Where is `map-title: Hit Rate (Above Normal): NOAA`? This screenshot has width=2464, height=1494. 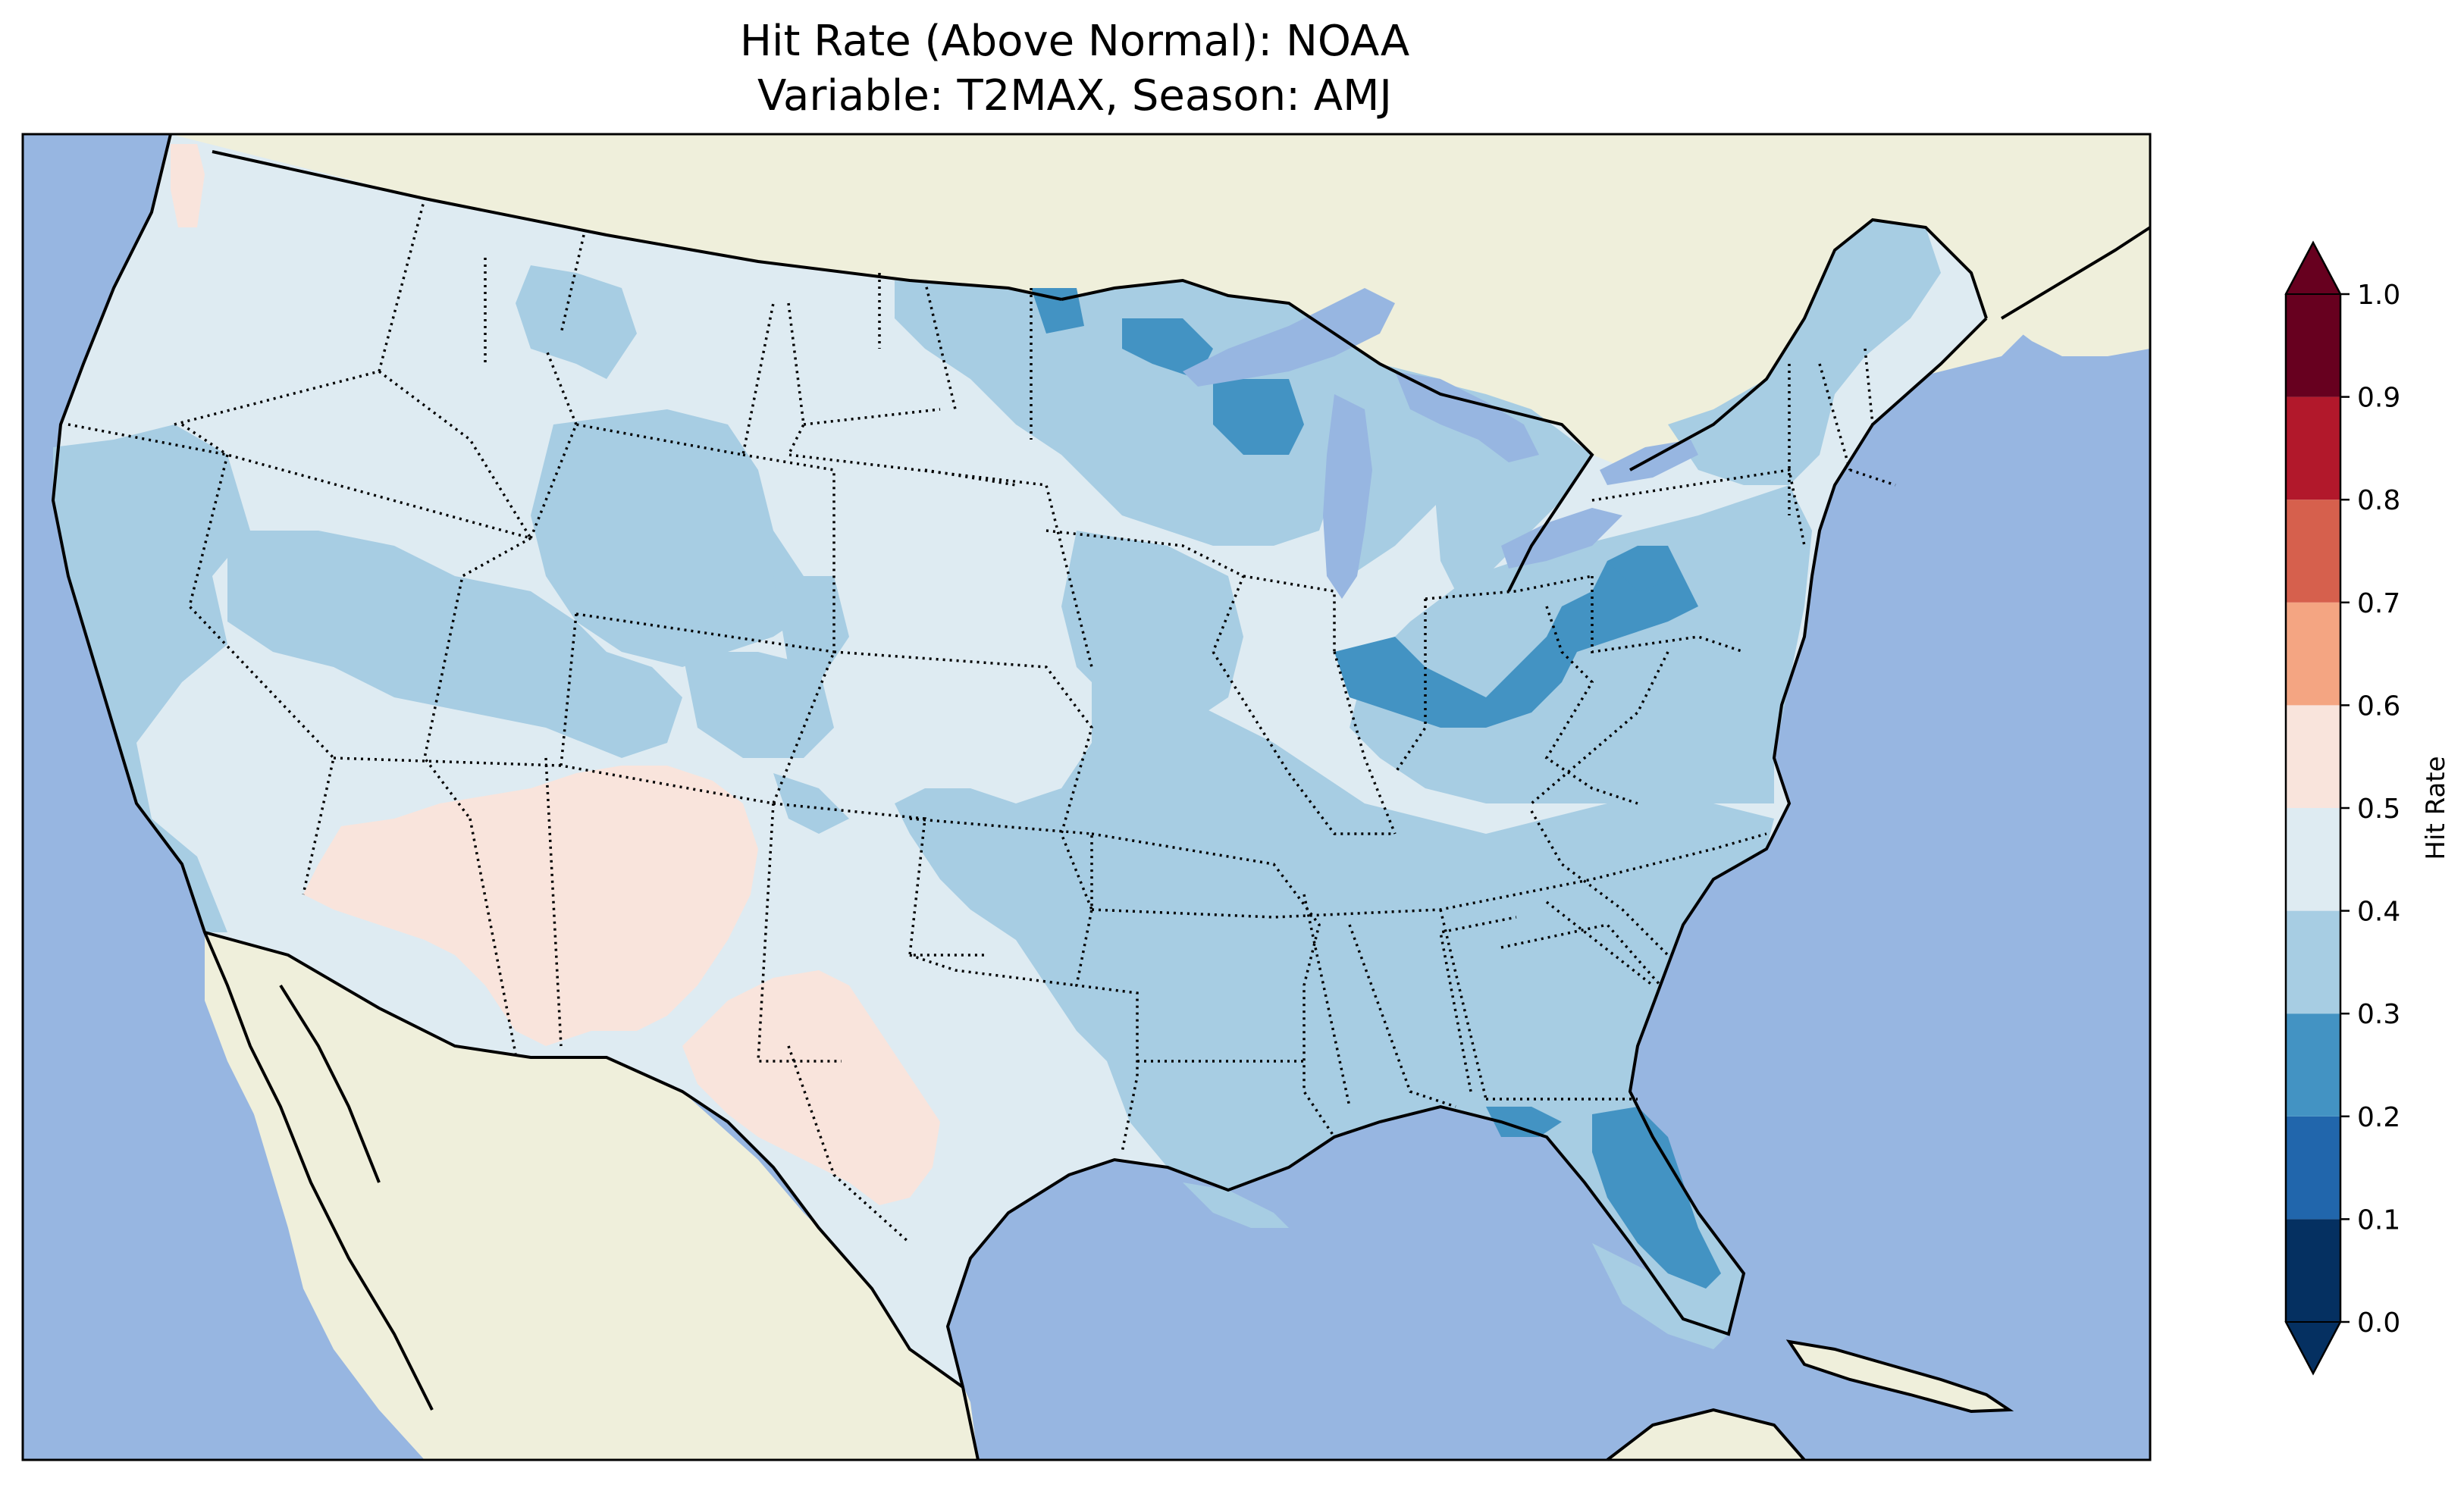
map-title: Hit Rate (Above Normal): NOAA is located at coordinates (1074, 41).